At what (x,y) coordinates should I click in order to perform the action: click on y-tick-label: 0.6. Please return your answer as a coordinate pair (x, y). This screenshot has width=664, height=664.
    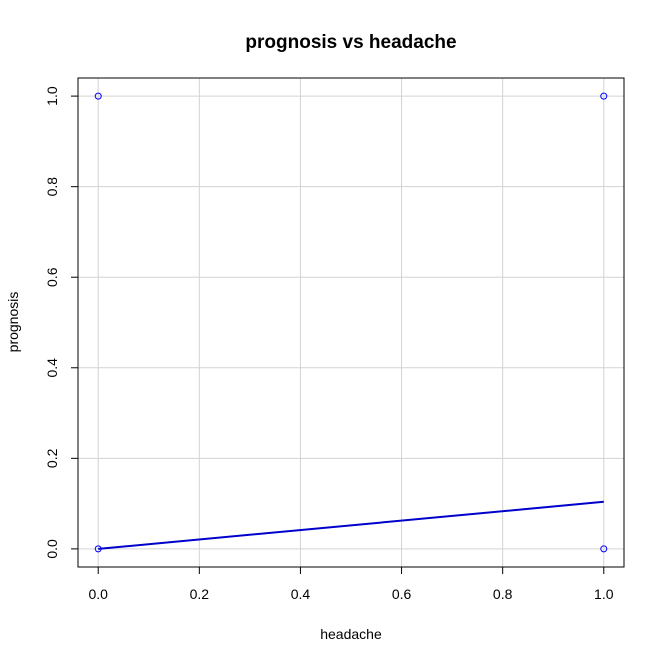
    Looking at the image, I should click on (52, 277).